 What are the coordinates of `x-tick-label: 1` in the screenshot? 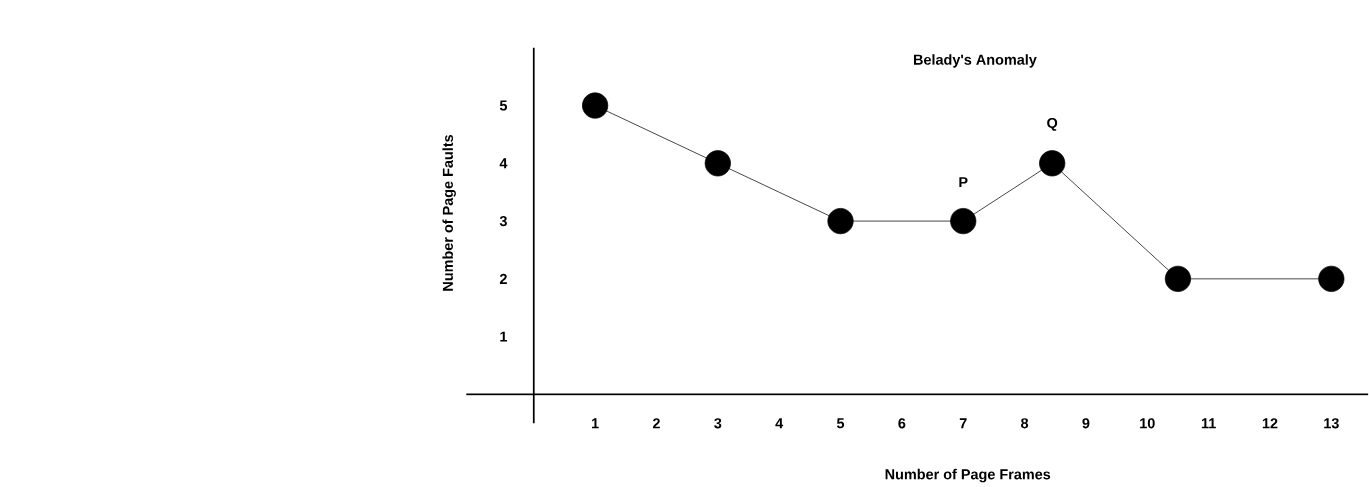 It's located at (595, 423).